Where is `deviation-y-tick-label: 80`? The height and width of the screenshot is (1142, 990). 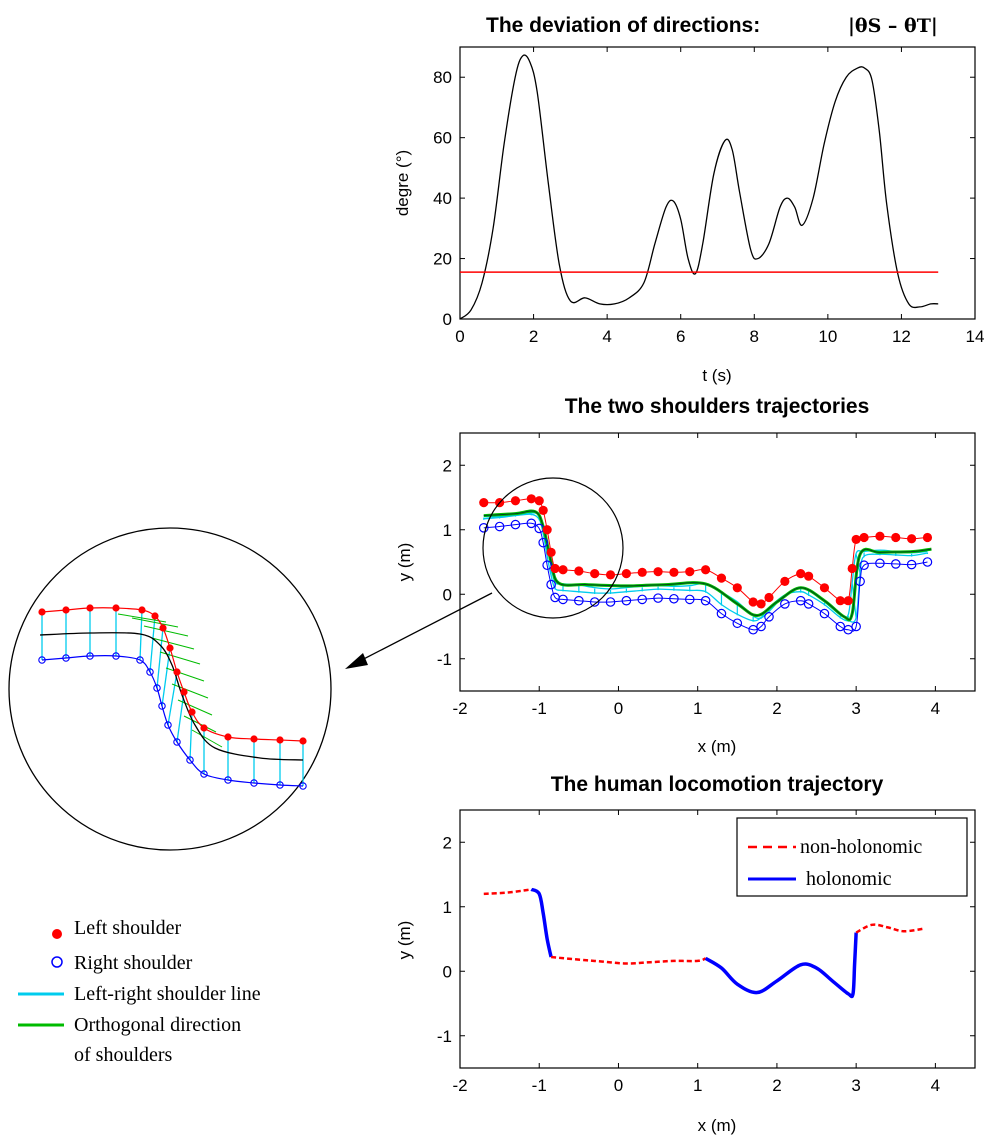 deviation-y-tick-label: 80 is located at coordinates (442, 77).